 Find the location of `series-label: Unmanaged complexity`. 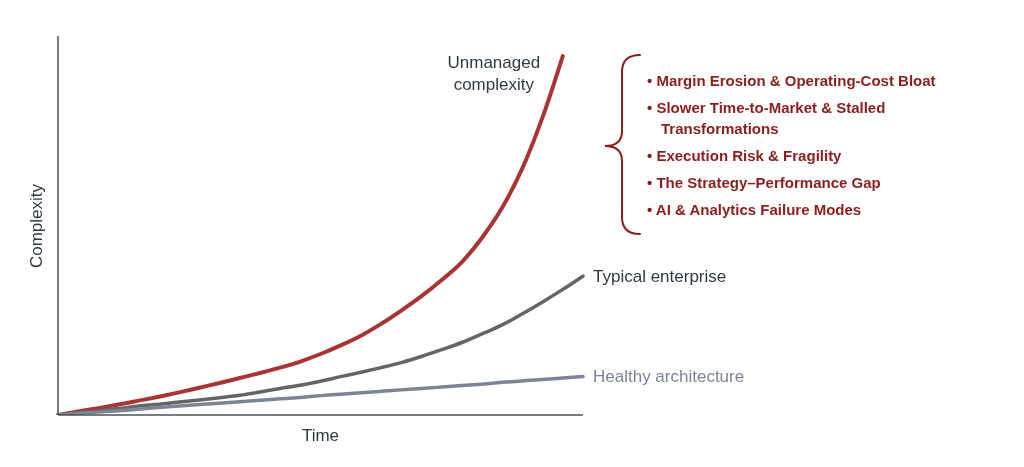

series-label: Unmanaged complexity is located at coordinates (494, 74).